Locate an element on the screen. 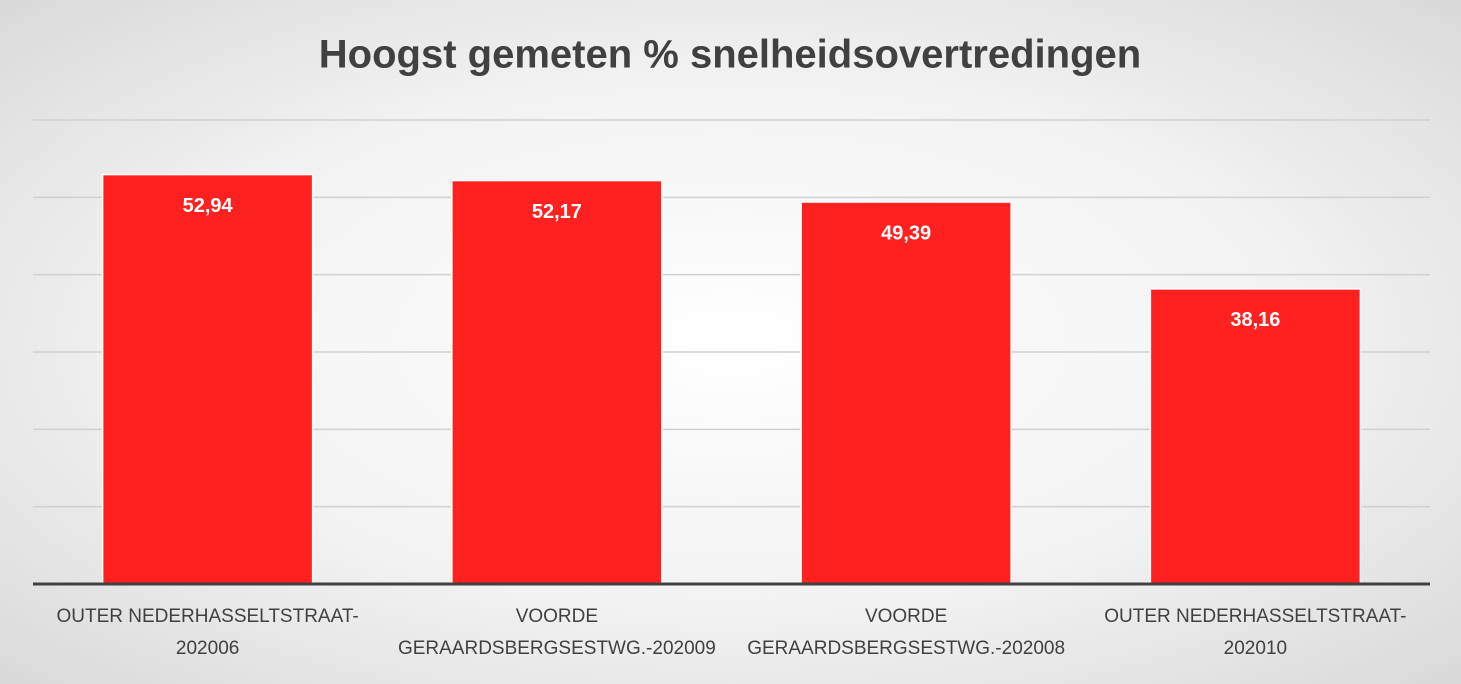  data-label: 49,39 is located at coordinates (906, 233).